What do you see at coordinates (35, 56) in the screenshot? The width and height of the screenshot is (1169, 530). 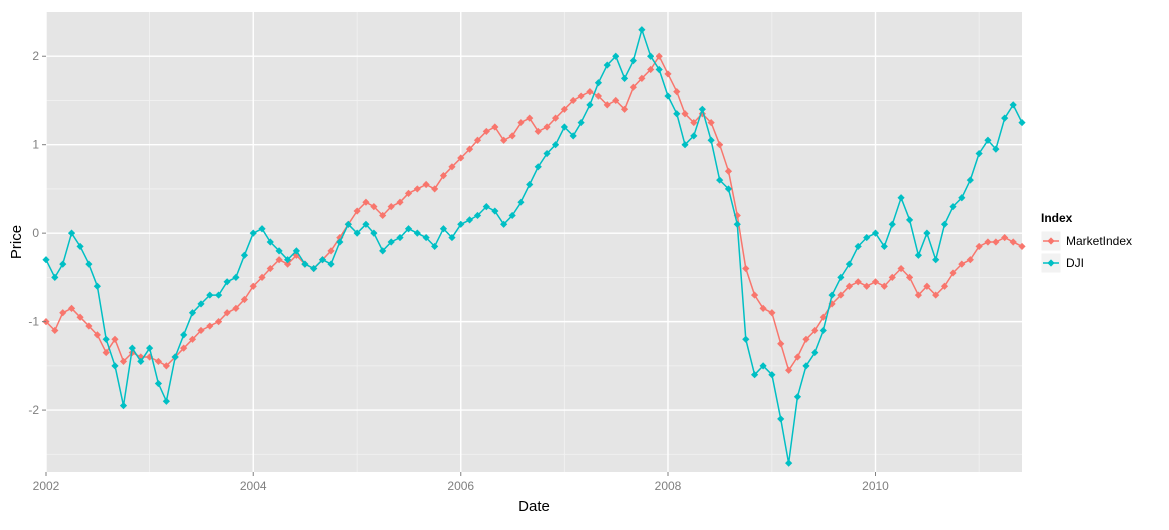 I see `y-tick-label: 2` at bounding box center [35, 56].